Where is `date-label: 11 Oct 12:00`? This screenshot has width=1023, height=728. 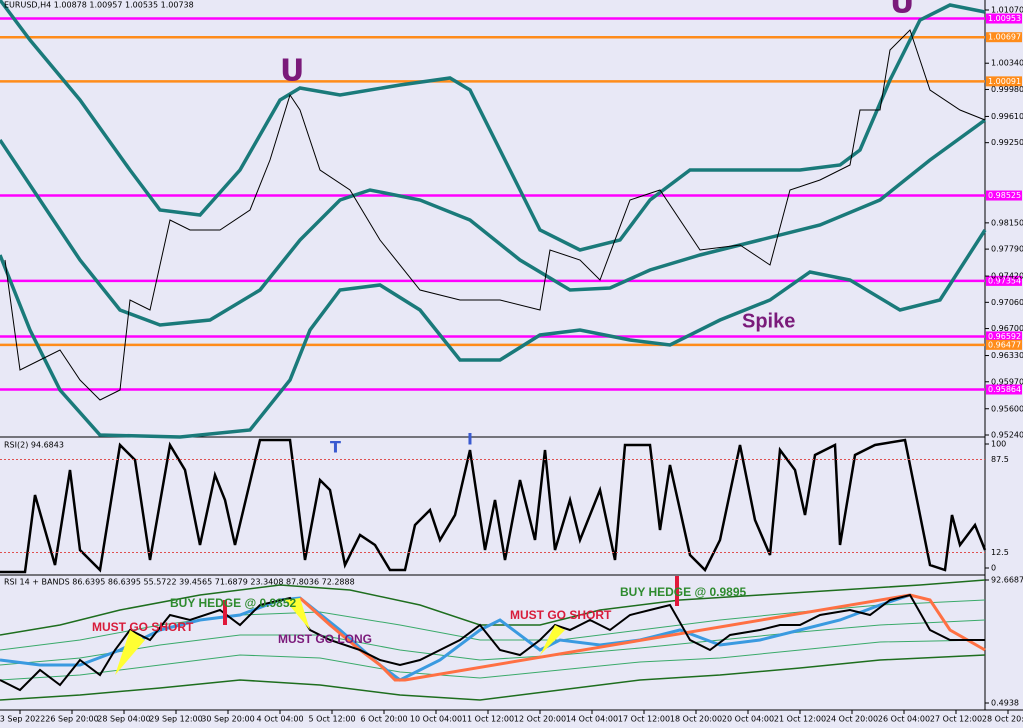
date-label: 11 Oct 12:00 is located at coordinates (488, 719).